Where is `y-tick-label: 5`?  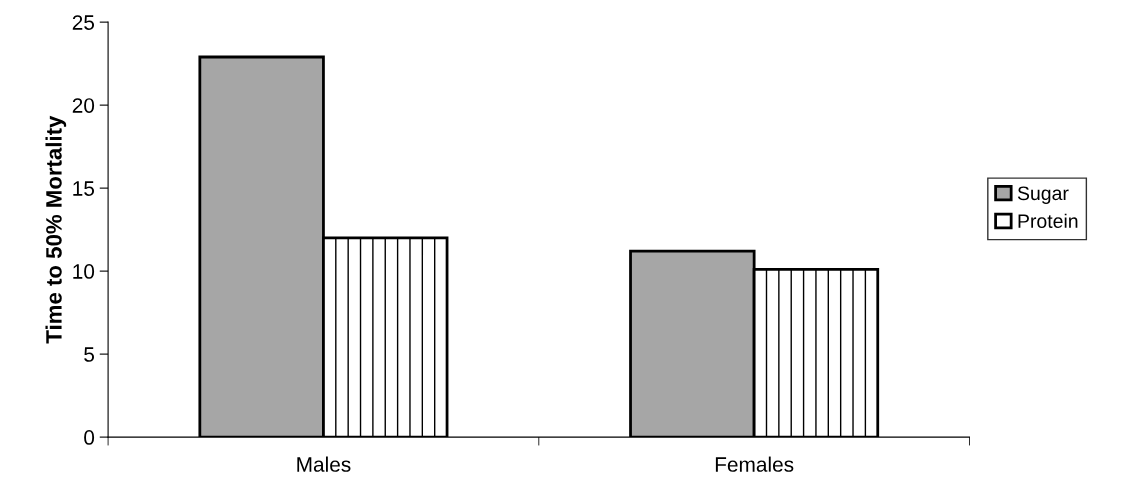
y-tick-label: 5 is located at coordinates (89, 354).